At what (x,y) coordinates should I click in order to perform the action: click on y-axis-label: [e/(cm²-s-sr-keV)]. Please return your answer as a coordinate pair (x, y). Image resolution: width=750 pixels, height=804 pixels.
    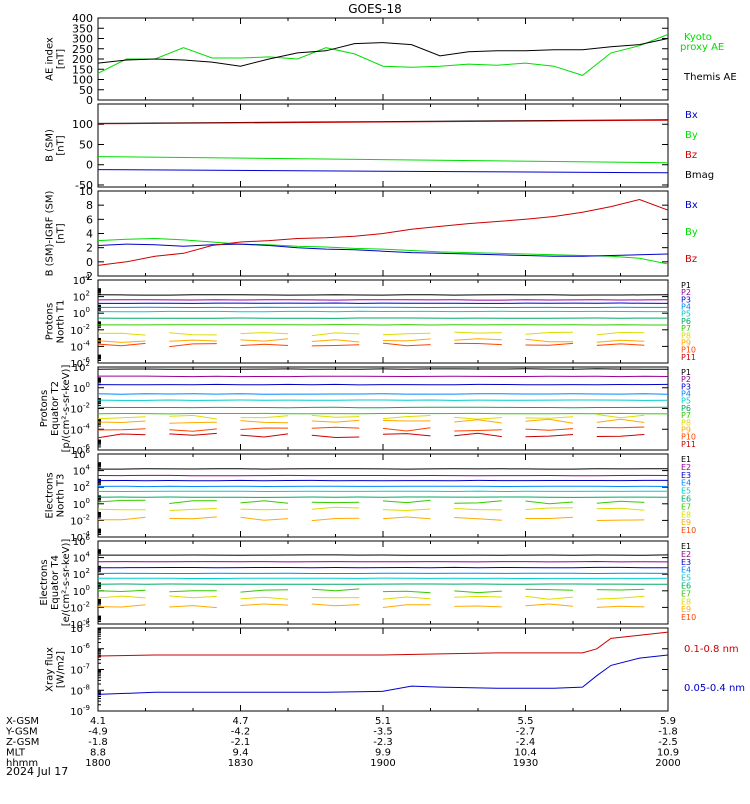
    Looking at the image, I should click on (66, 583).